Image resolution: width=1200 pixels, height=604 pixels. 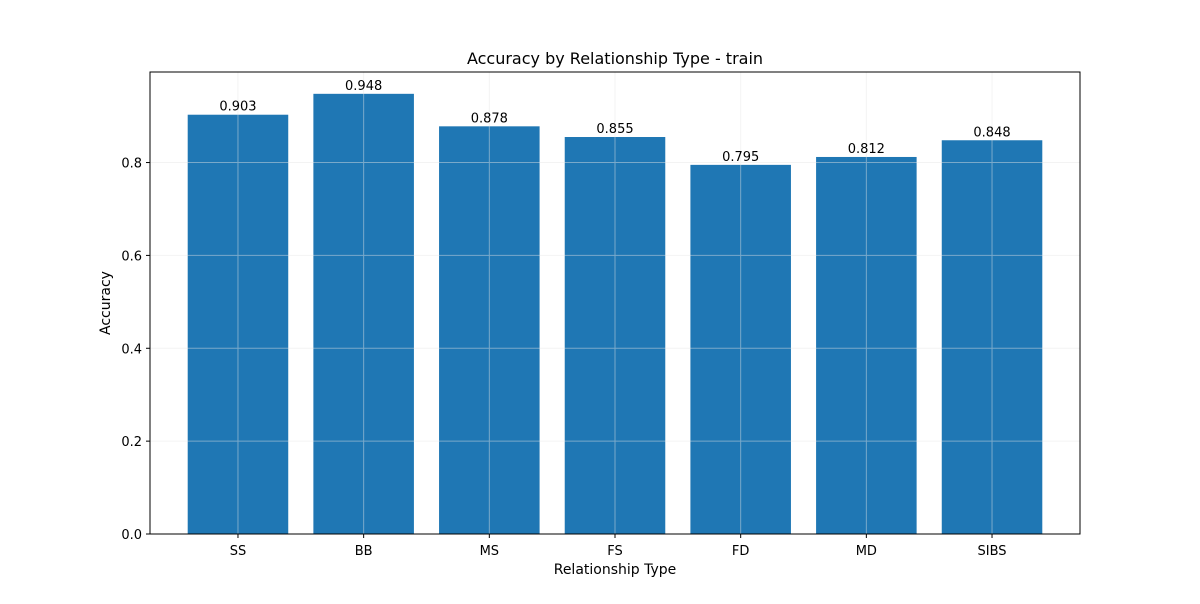 I want to click on bar-sibs, so click(x=992, y=337).